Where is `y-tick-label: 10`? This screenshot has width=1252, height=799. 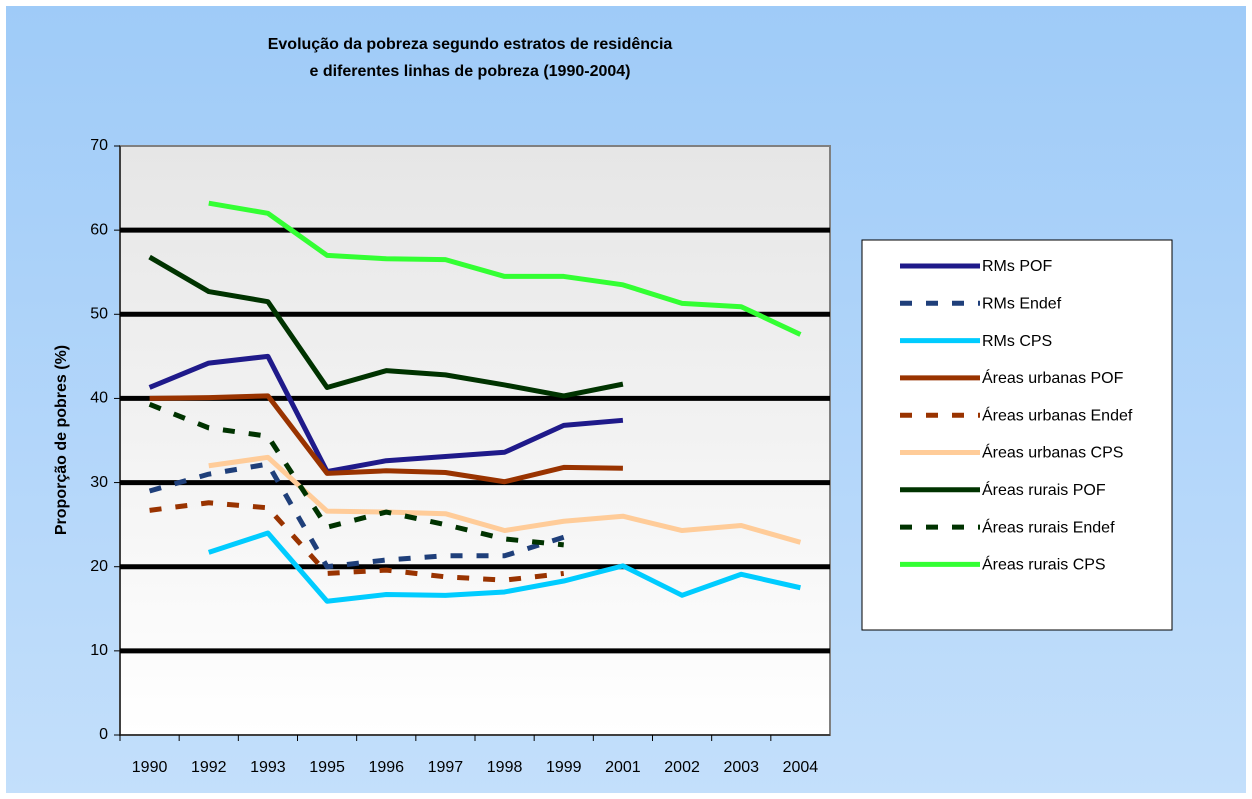
y-tick-label: 10 is located at coordinates (99, 650).